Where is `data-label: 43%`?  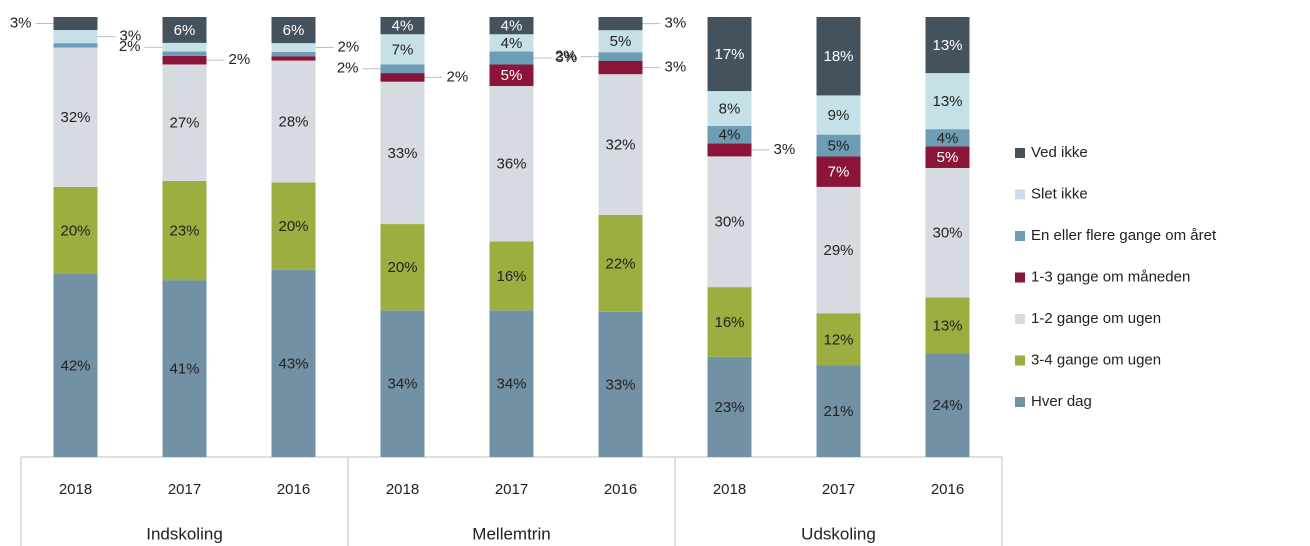 data-label: 43% is located at coordinates (293, 363).